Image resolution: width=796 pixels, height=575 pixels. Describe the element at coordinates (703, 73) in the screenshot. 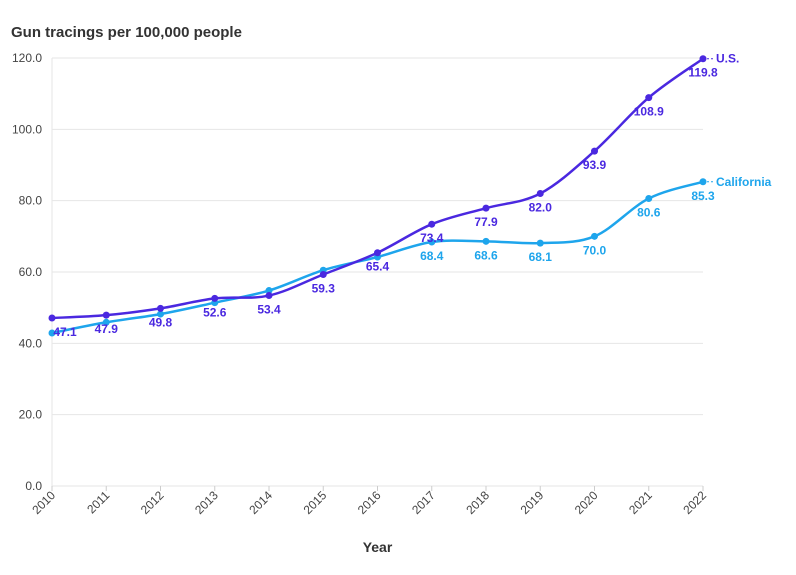

I see `data-label: 119.8` at that location.